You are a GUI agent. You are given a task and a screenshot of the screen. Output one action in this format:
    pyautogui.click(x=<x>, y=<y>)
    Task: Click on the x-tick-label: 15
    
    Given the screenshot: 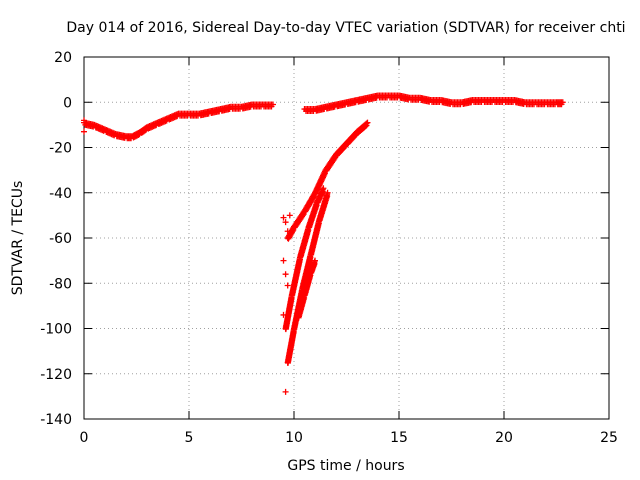 What is the action you would take?
    pyautogui.click(x=399, y=438)
    